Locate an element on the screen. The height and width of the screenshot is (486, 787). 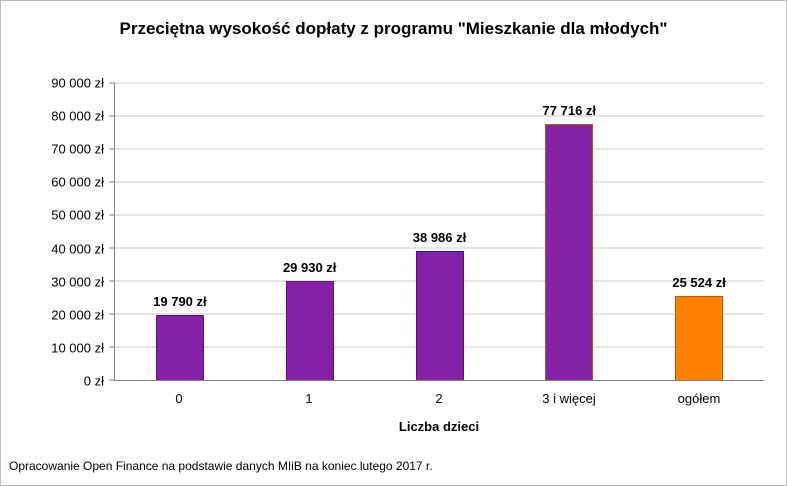
bar-value-label: 38 986 zł is located at coordinates (439, 238).